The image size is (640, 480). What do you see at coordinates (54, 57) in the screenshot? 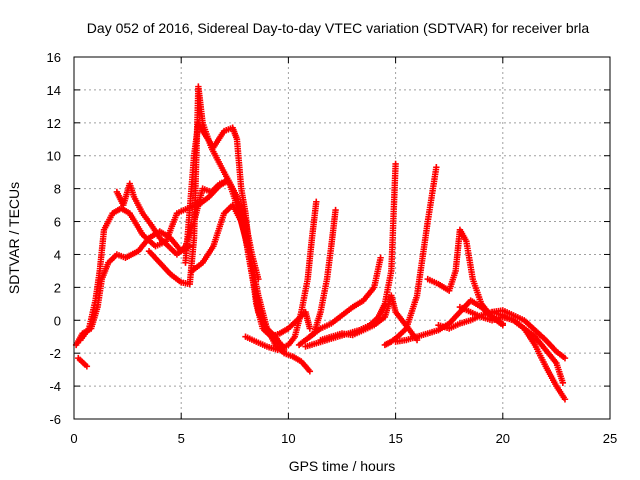
I see `y-tick-label: 16` at bounding box center [54, 57].